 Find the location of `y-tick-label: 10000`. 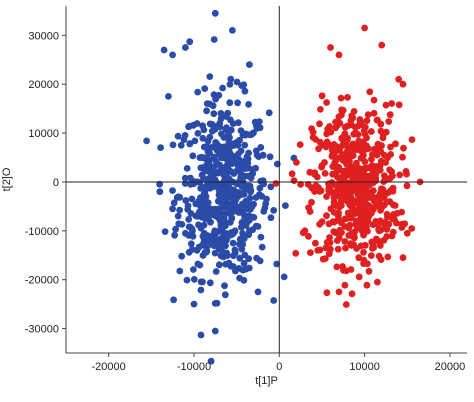

y-tick-label: 10000 is located at coordinates (43, 134).